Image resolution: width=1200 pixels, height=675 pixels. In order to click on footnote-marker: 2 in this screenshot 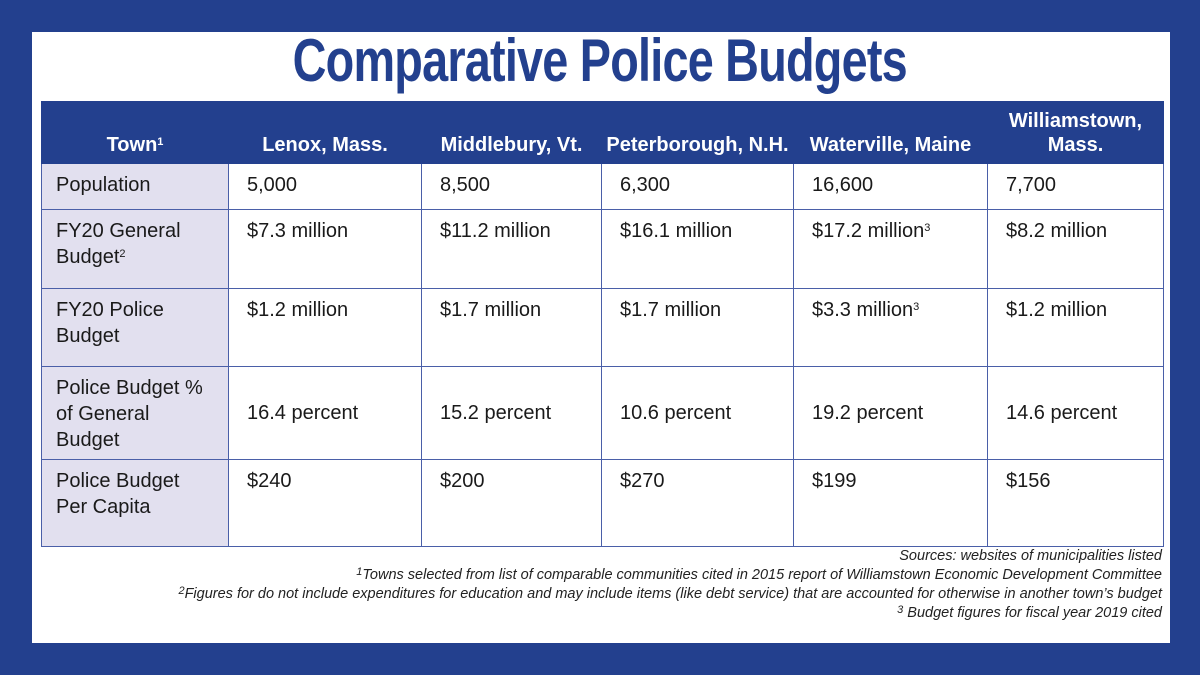, I will do `click(181, 591)`.